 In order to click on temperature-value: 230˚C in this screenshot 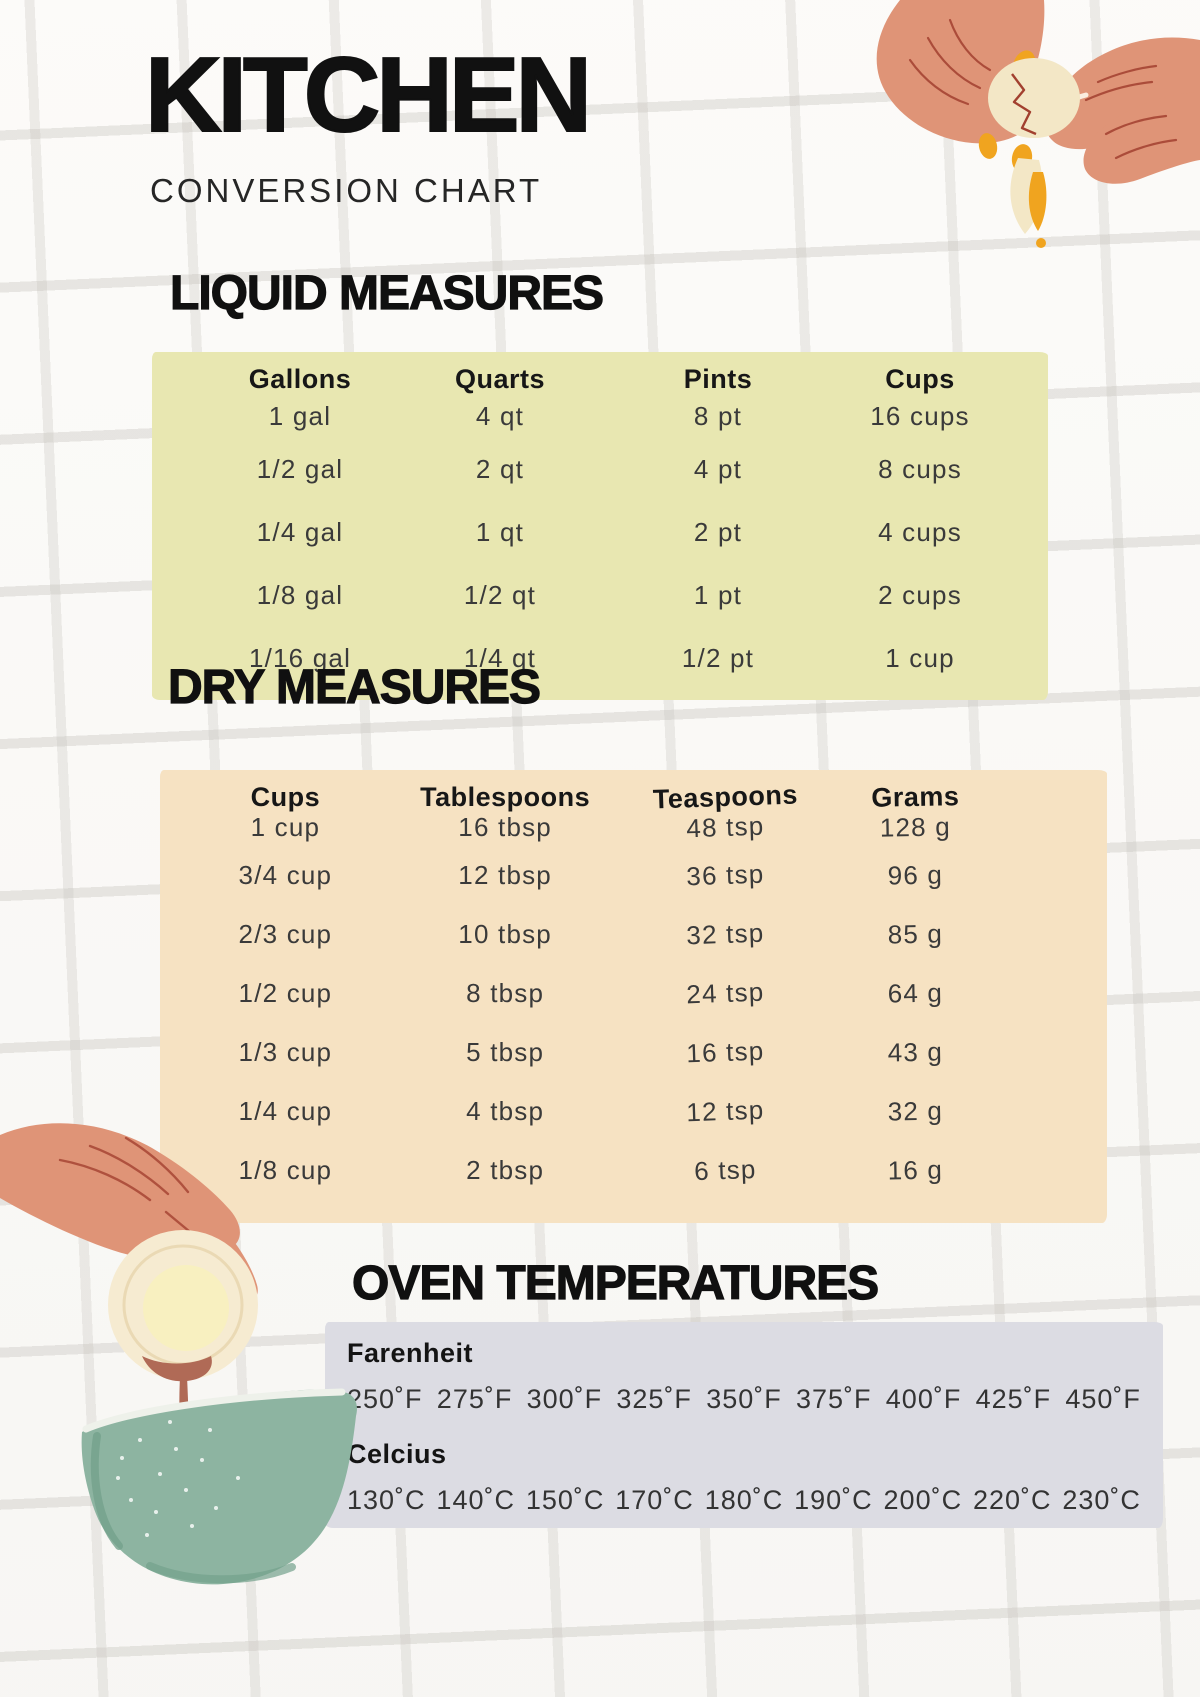, I will do `click(1101, 1500)`.